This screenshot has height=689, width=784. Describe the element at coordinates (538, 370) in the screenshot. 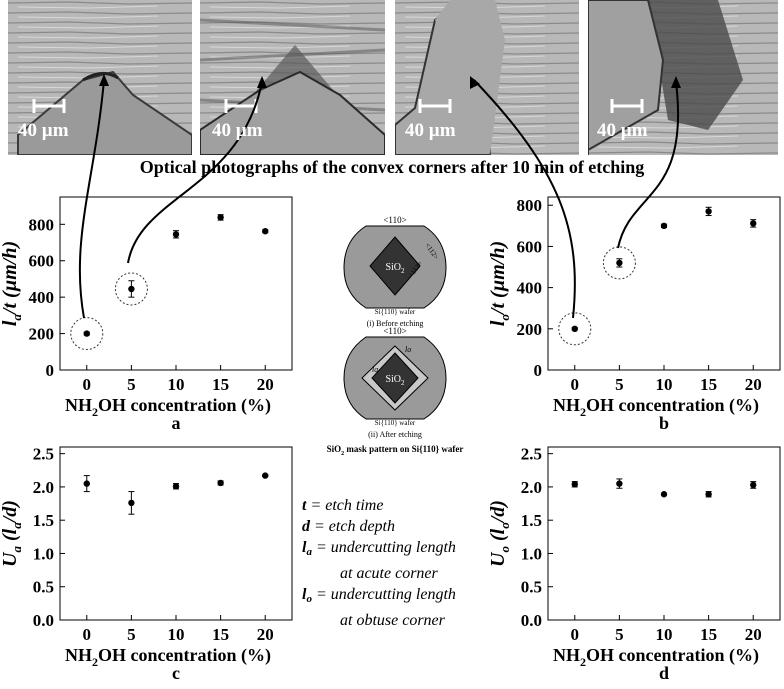

I see `y-tick-label: 0` at that location.